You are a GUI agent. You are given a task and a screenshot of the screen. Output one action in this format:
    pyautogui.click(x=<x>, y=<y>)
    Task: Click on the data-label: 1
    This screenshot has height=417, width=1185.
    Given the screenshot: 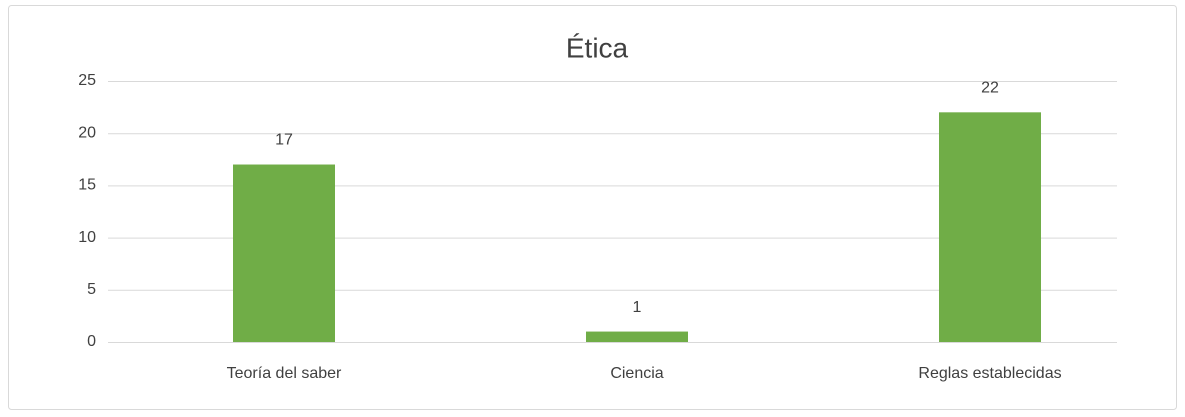 What is the action you would take?
    pyautogui.click(x=637, y=307)
    